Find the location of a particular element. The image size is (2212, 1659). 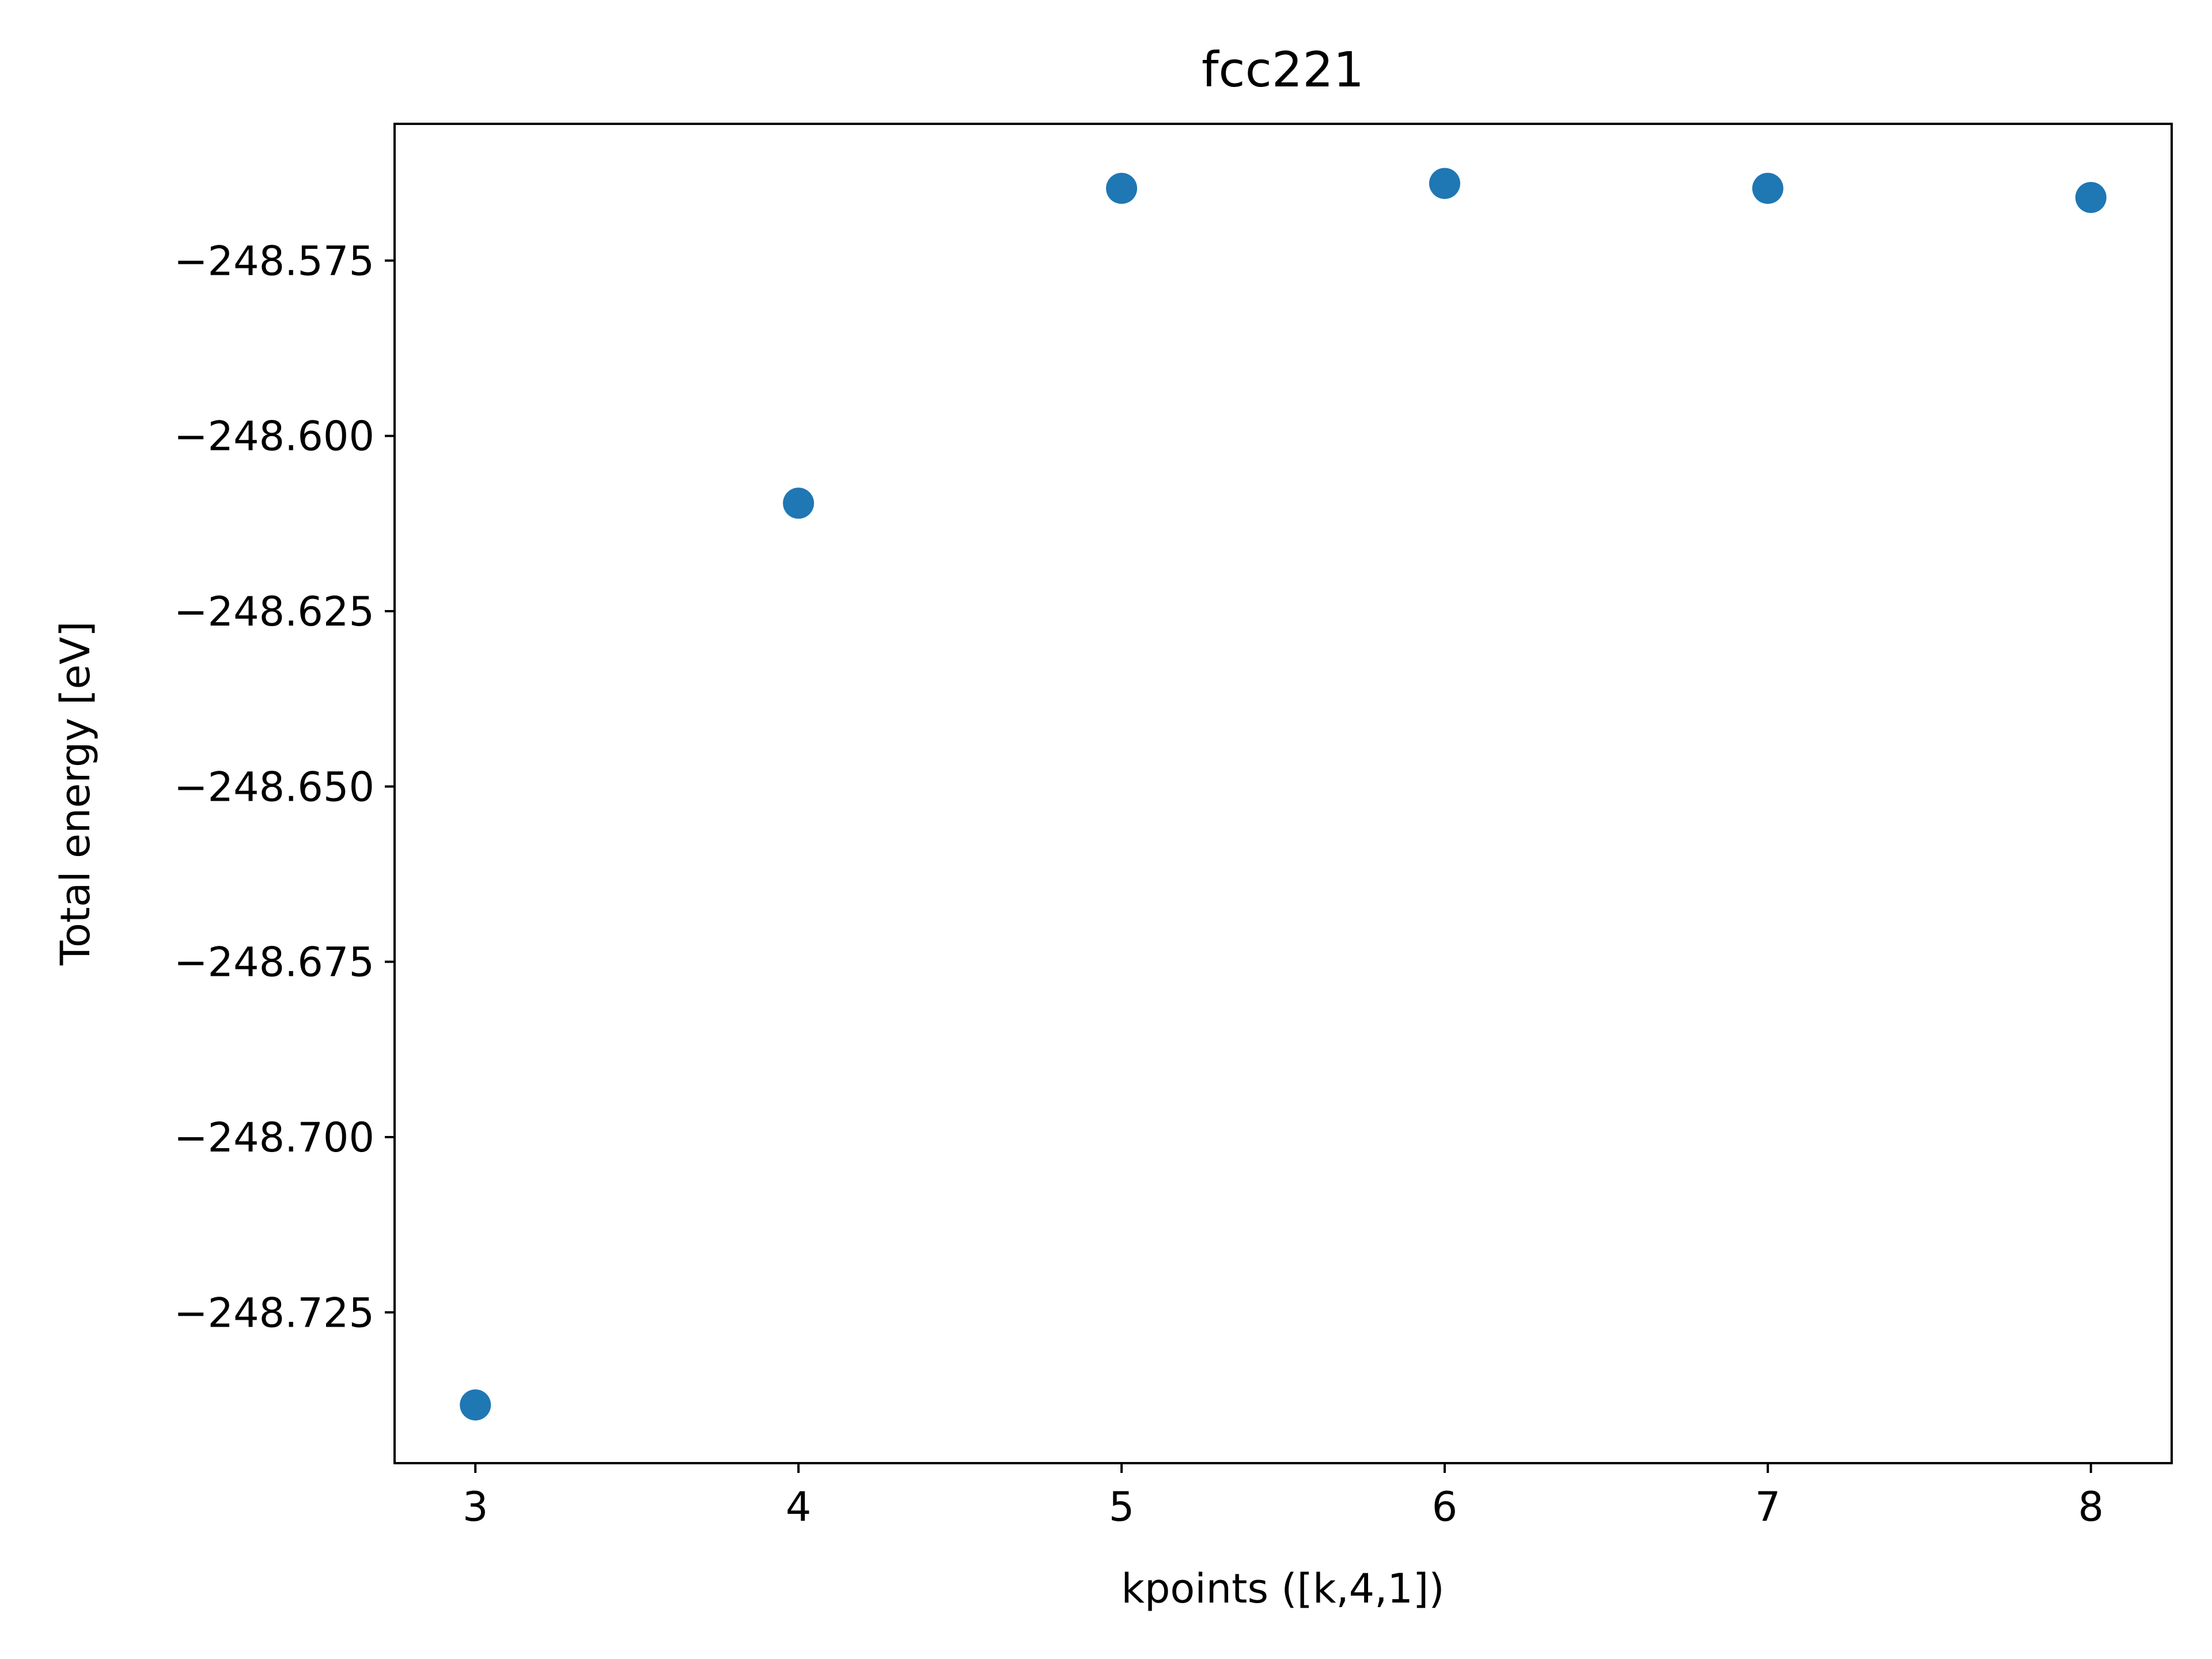

y-tick-label: −248.575 is located at coordinates (274, 261).